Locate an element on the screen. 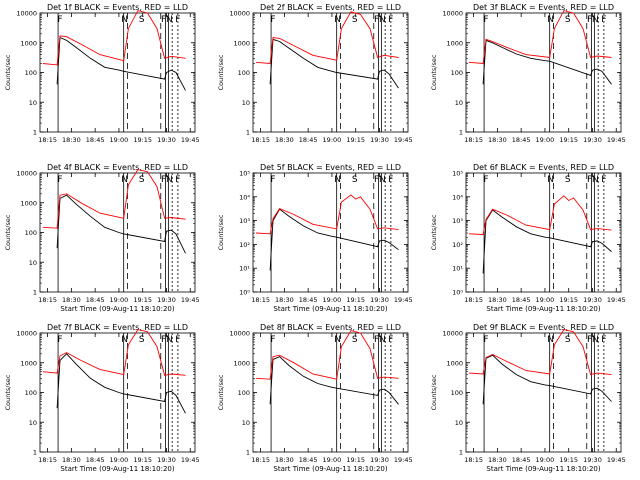 The image size is (640, 480). y-tick-label: 10⁵ is located at coordinates (457, 174).